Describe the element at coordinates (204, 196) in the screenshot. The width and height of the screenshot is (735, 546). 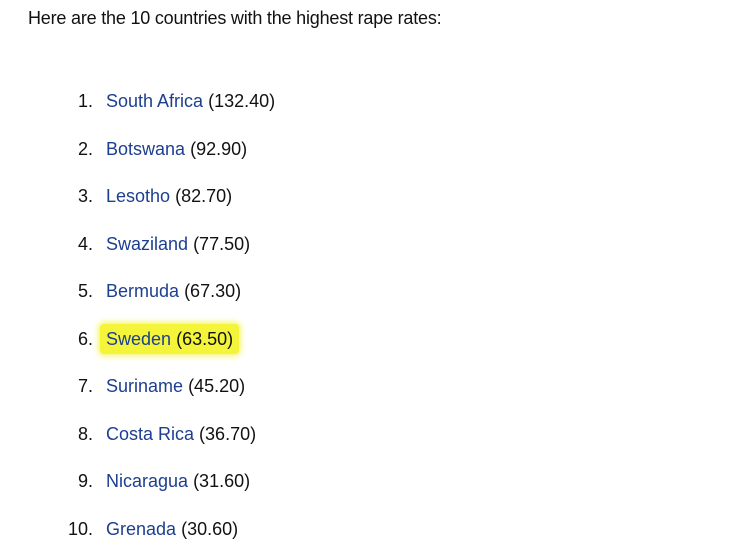
I see `rate: (82.70)` at that location.